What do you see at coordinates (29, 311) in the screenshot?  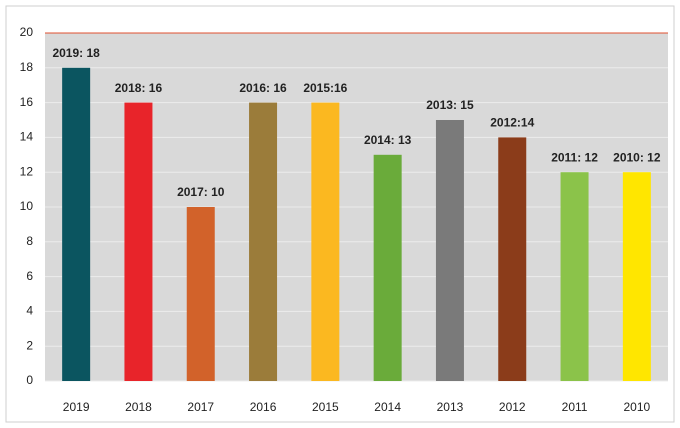 I see `y-tick-label: 4` at bounding box center [29, 311].